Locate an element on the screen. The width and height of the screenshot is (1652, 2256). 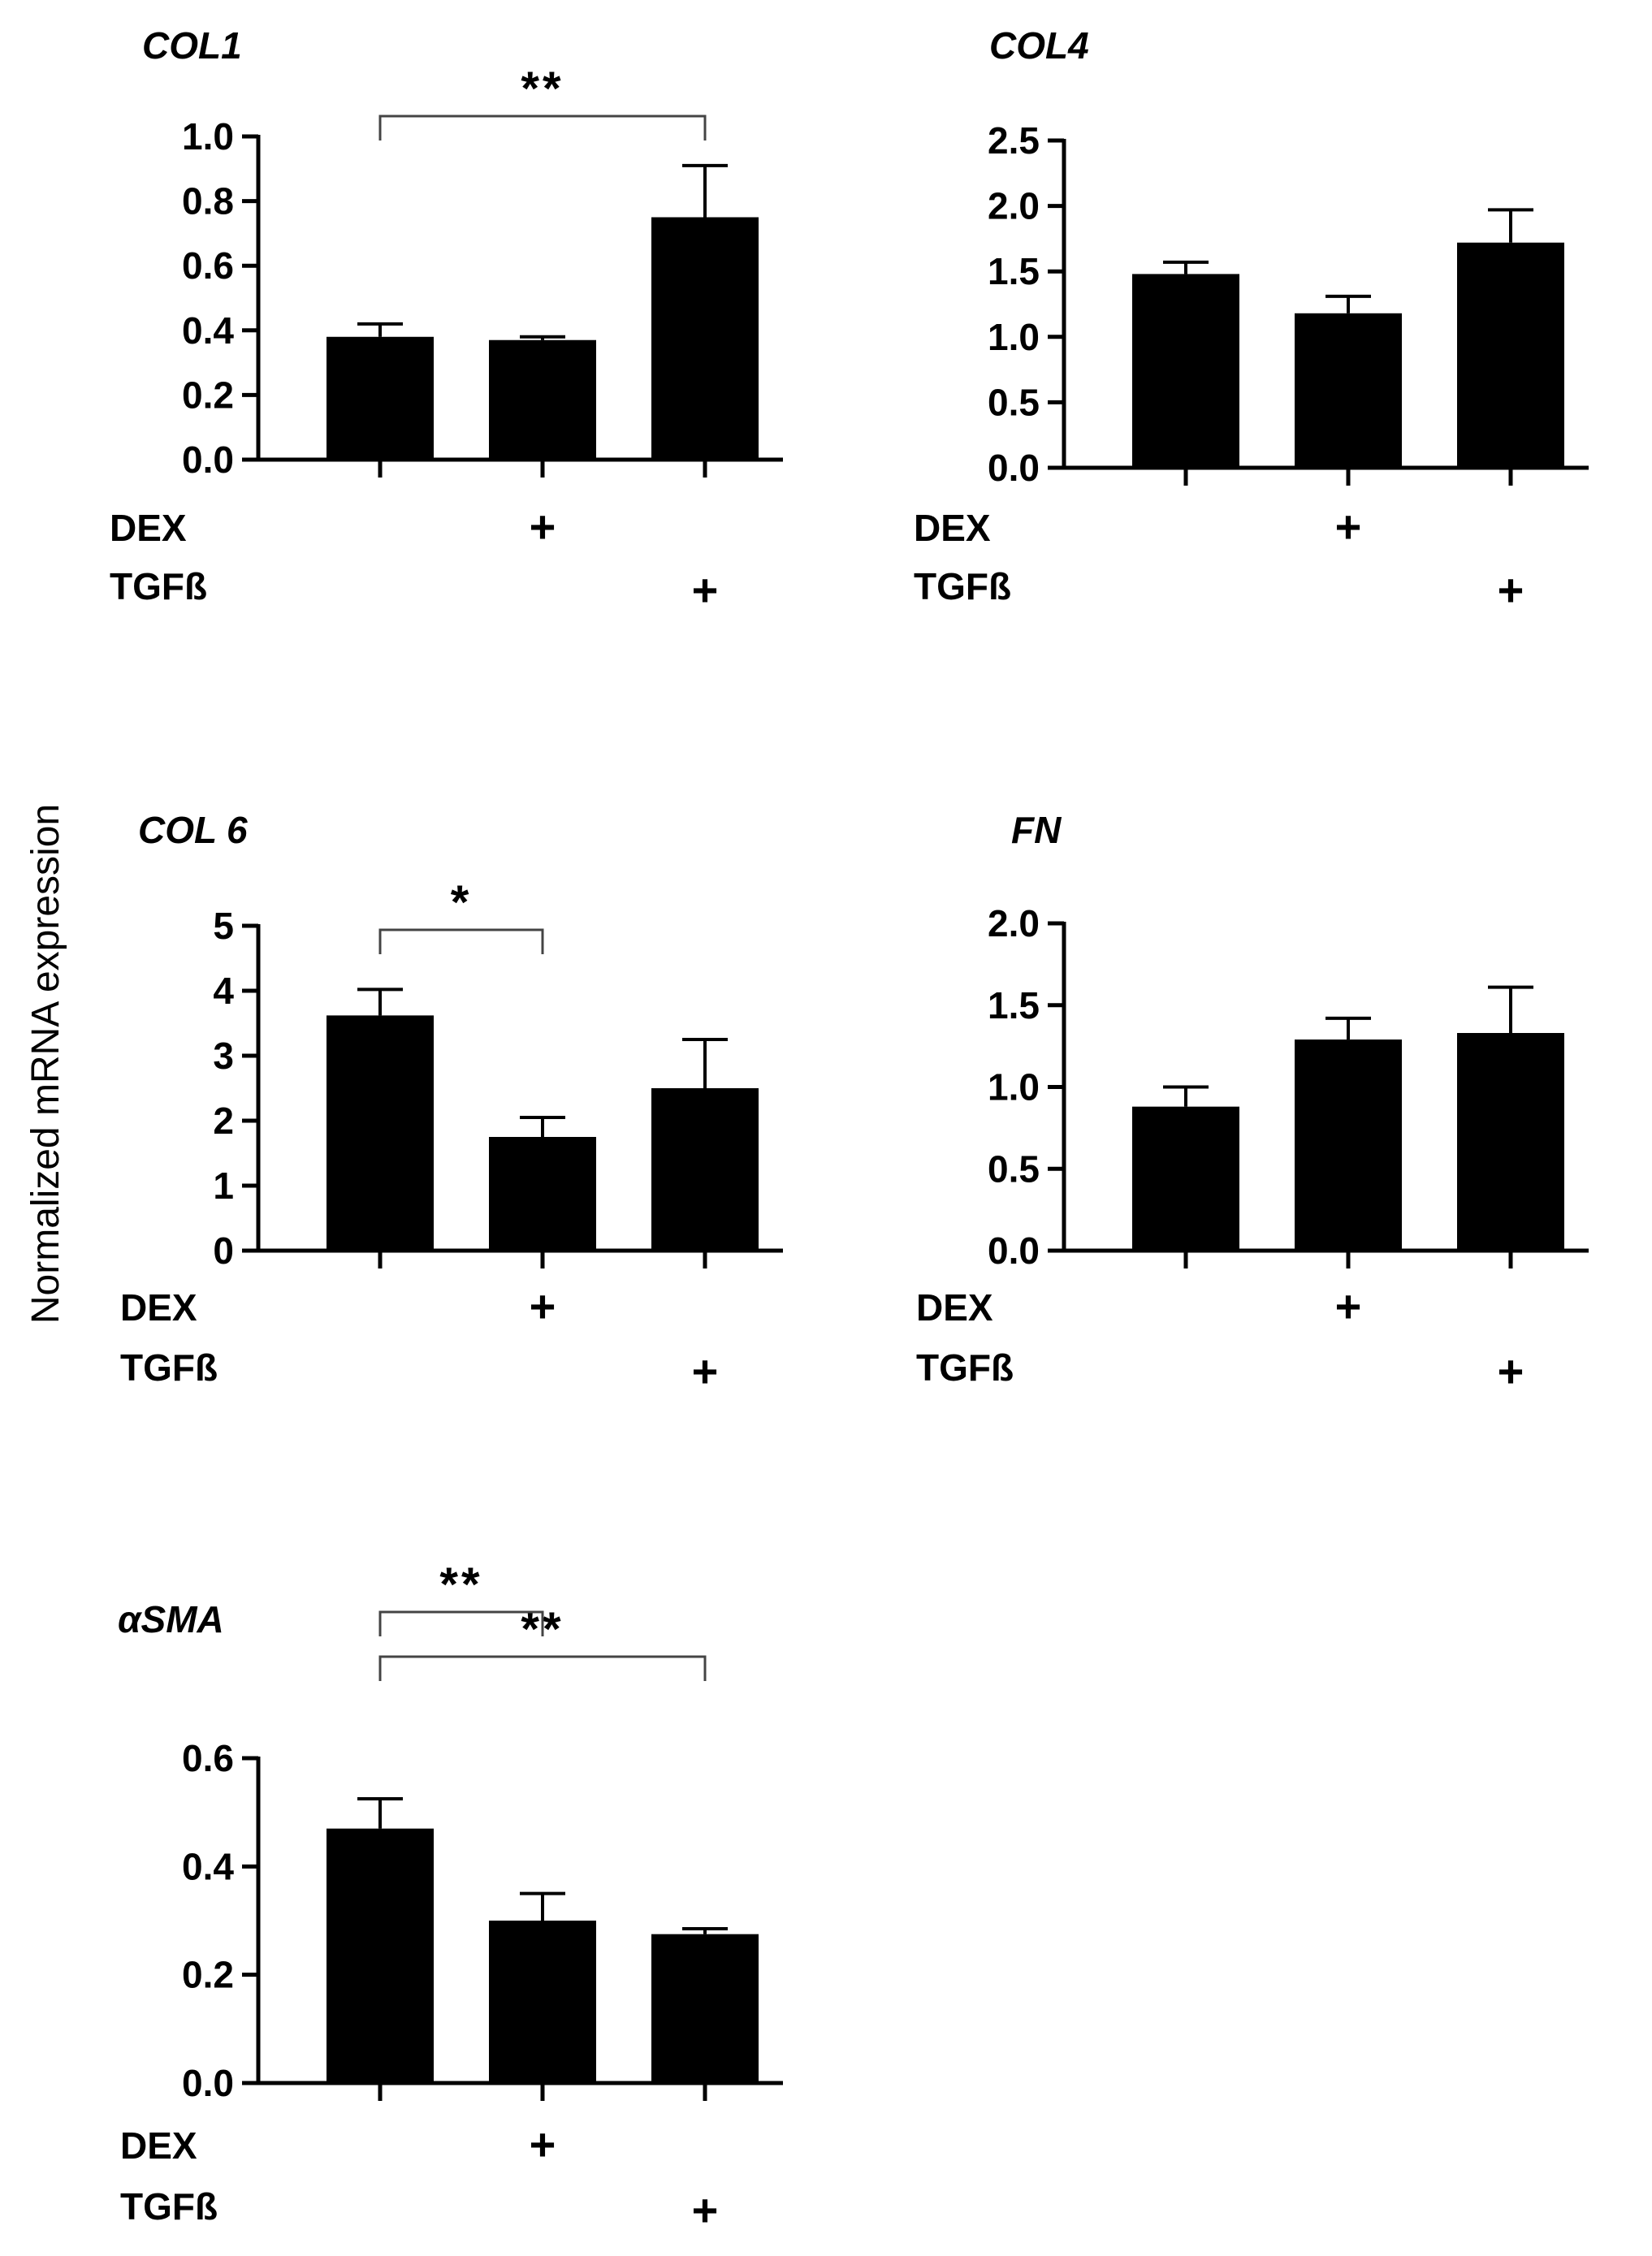
significance-stars: * is located at coordinates (462, 903).